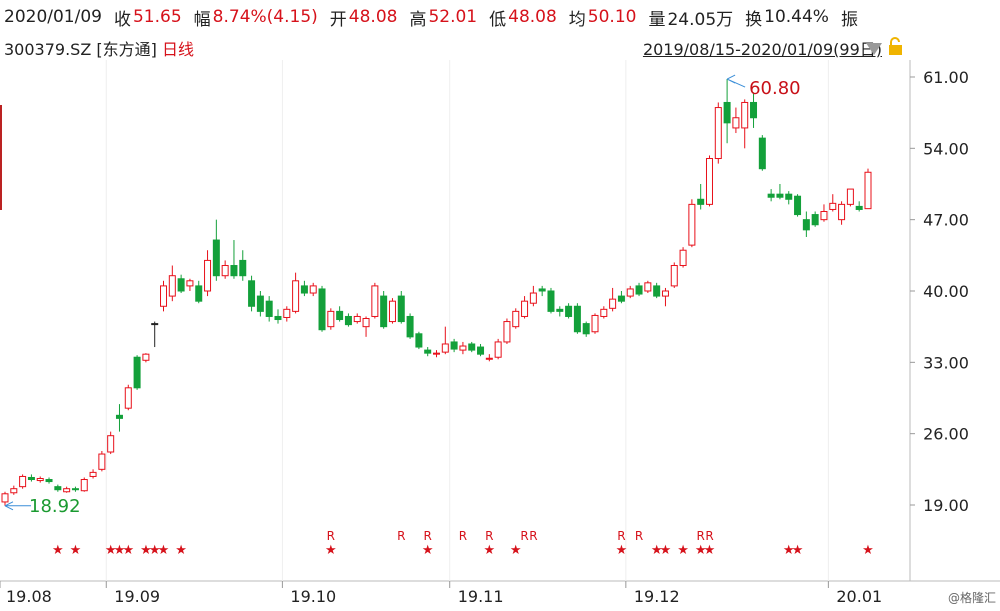  What do you see at coordinates (657, 19) in the screenshot?
I see `field-label: 量` at bounding box center [657, 19].